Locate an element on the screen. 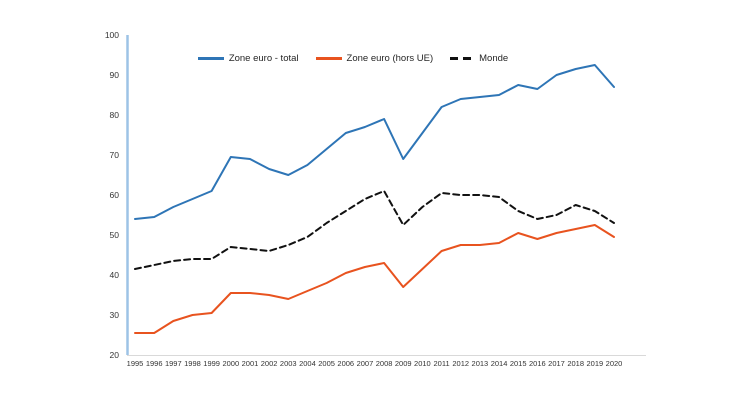  x-axis-tick-label: 2001 is located at coordinates (250, 363).